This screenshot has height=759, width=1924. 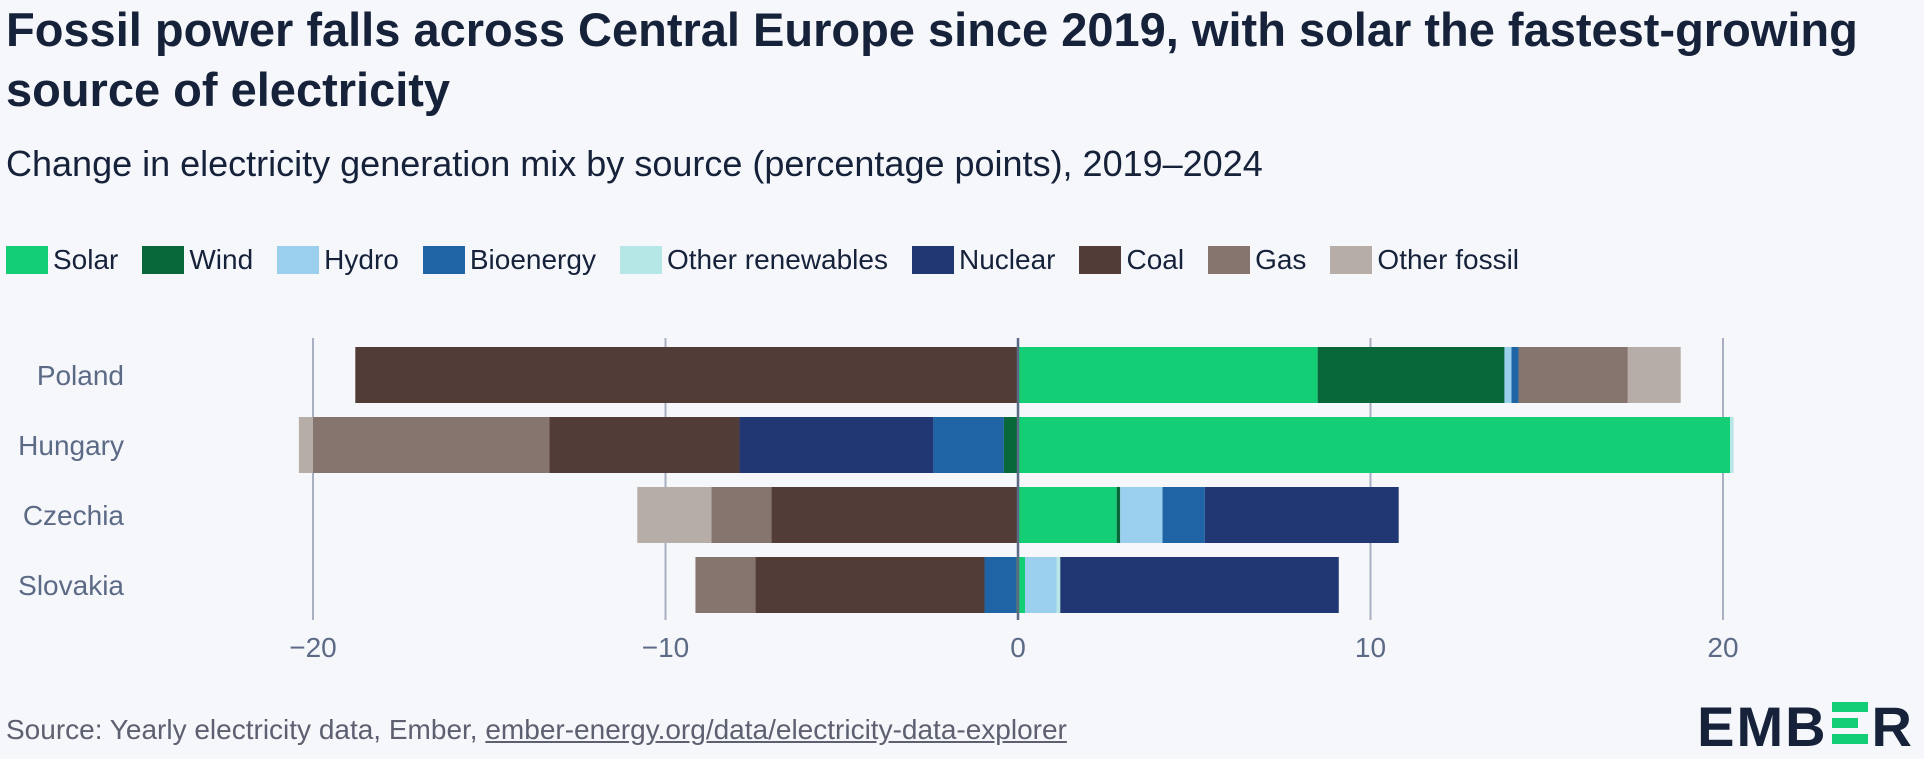 I want to click on bar-hungary-wind, so click(x=1010, y=445).